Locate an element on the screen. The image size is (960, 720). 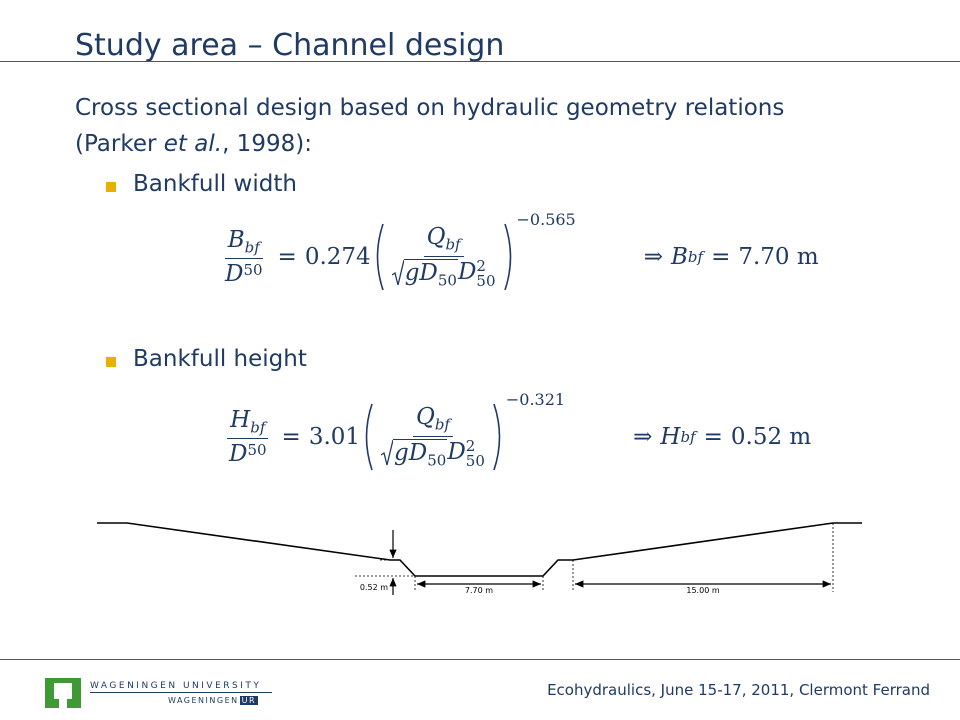
title-rule is located at coordinates (480, 61).